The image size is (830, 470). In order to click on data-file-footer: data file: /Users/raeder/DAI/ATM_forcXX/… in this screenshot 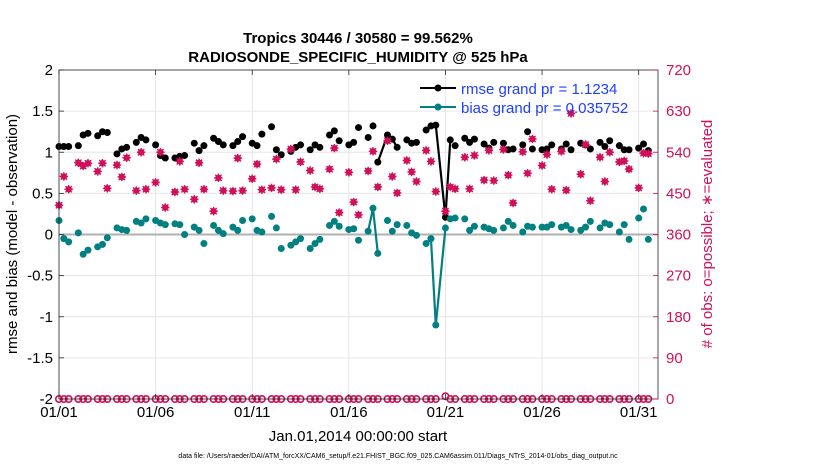, I will do `click(398, 456)`.